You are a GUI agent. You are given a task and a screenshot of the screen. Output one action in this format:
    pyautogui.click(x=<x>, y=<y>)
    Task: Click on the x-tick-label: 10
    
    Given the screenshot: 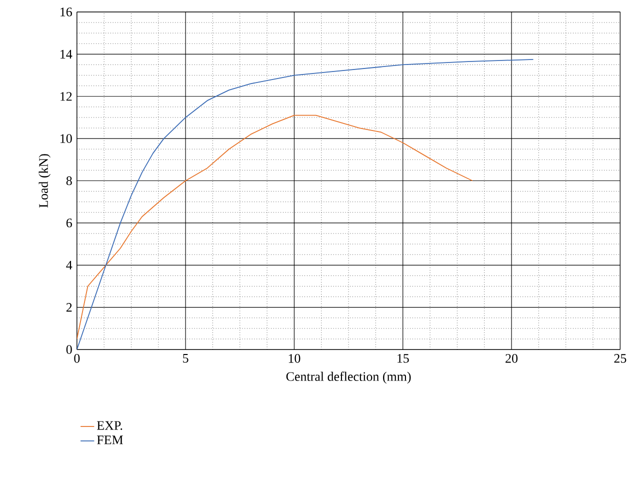 What is the action you would take?
    pyautogui.click(x=294, y=358)
    